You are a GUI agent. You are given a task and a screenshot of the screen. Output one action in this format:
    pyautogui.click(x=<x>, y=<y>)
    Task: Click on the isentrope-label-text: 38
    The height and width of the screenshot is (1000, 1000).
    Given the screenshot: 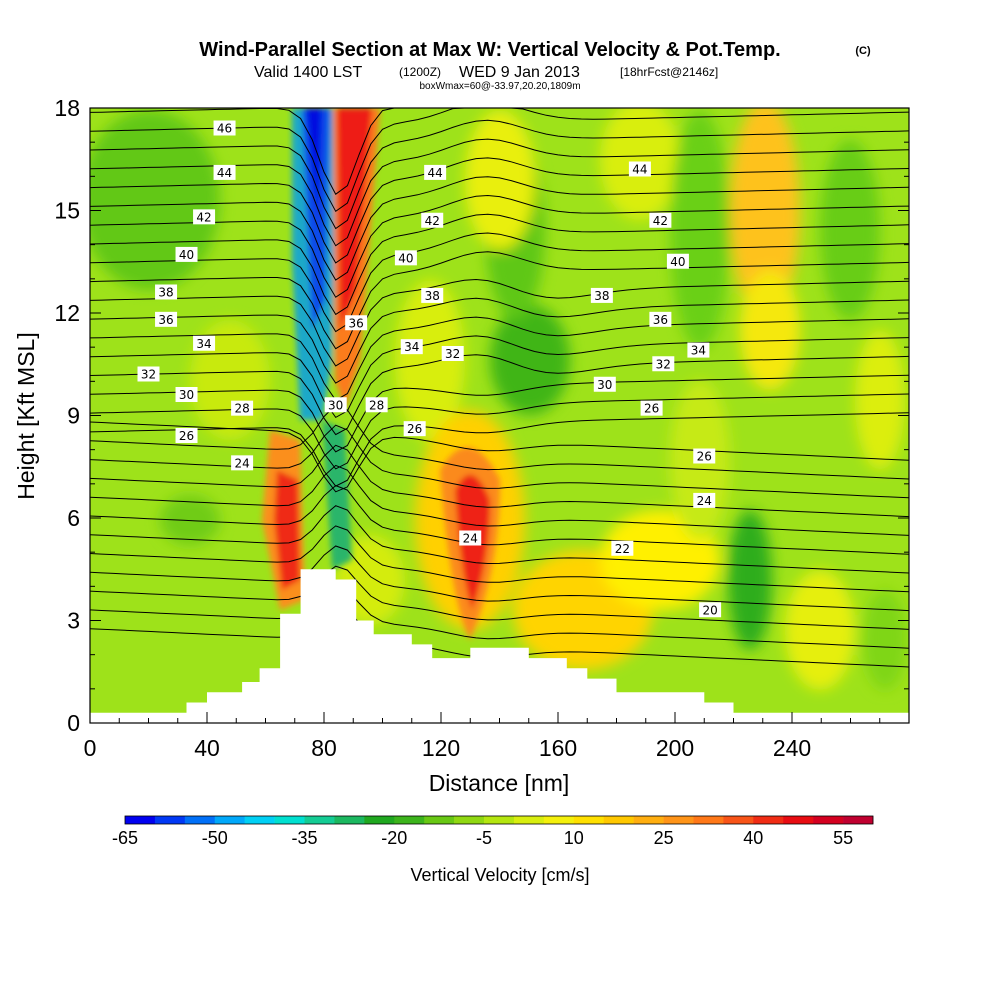 What is the action you would take?
    pyautogui.click(x=165, y=293)
    